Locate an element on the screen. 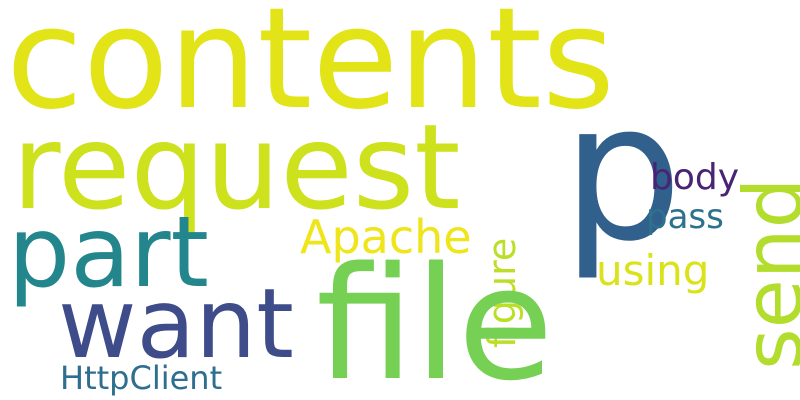 The width and height of the screenshot is (800, 400). word-body: body is located at coordinates (695, 177).